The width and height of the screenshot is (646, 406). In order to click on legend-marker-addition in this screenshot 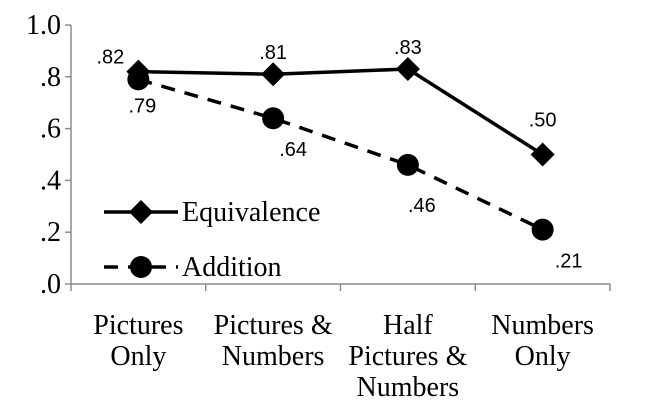, I will do `click(141, 267)`.